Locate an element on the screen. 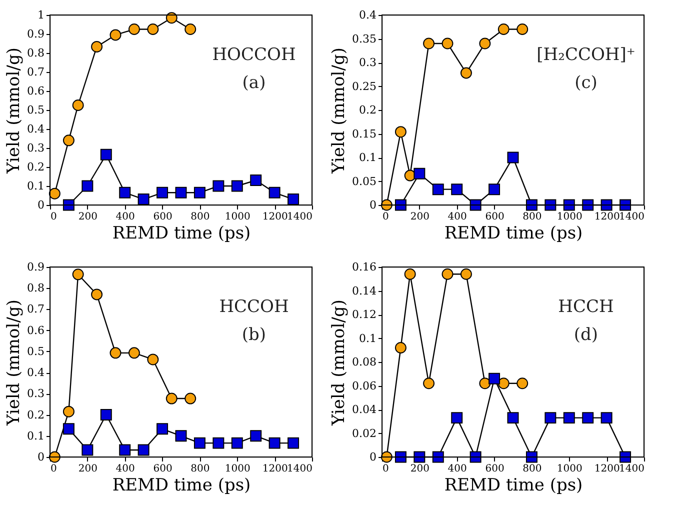  y-tick-label: 0.08 is located at coordinates (364, 362).